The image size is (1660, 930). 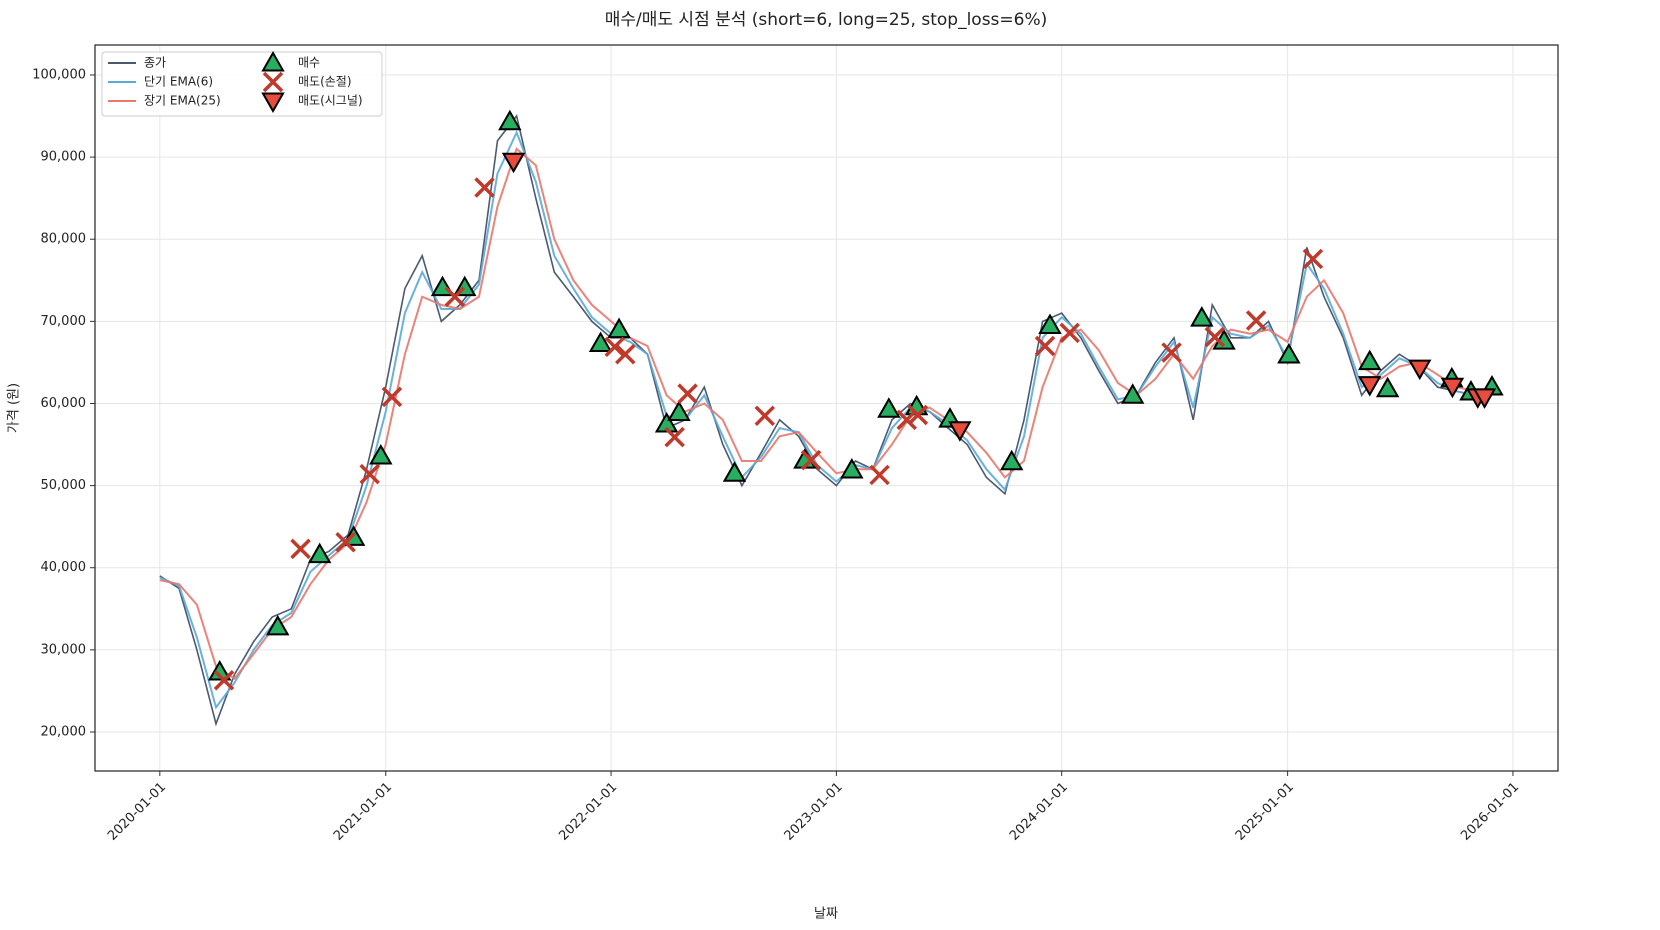 What do you see at coordinates (155, 63) in the screenshot?
I see `legend-label: 종가` at bounding box center [155, 63].